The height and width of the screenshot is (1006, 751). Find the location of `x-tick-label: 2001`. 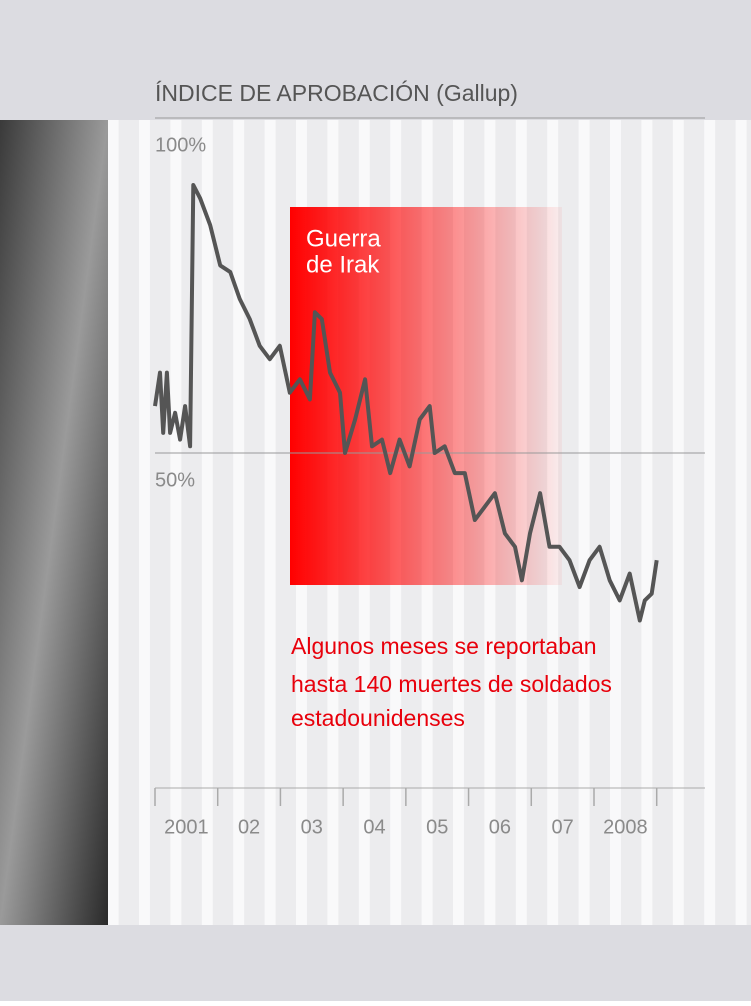

x-tick-label: 2001 is located at coordinates (186, 827).